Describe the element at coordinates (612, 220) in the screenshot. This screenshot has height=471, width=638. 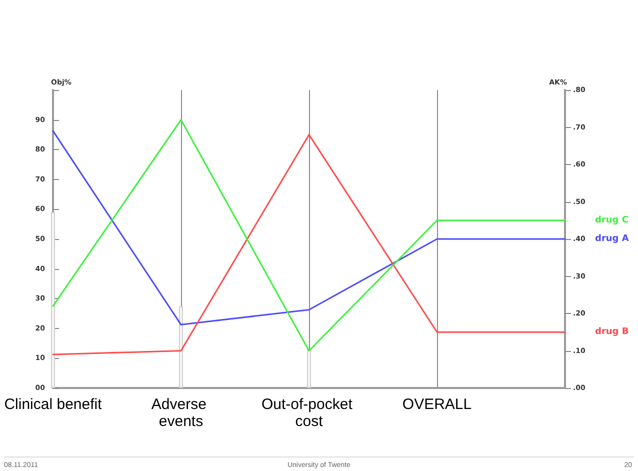
I see `text: drug C` at that location.